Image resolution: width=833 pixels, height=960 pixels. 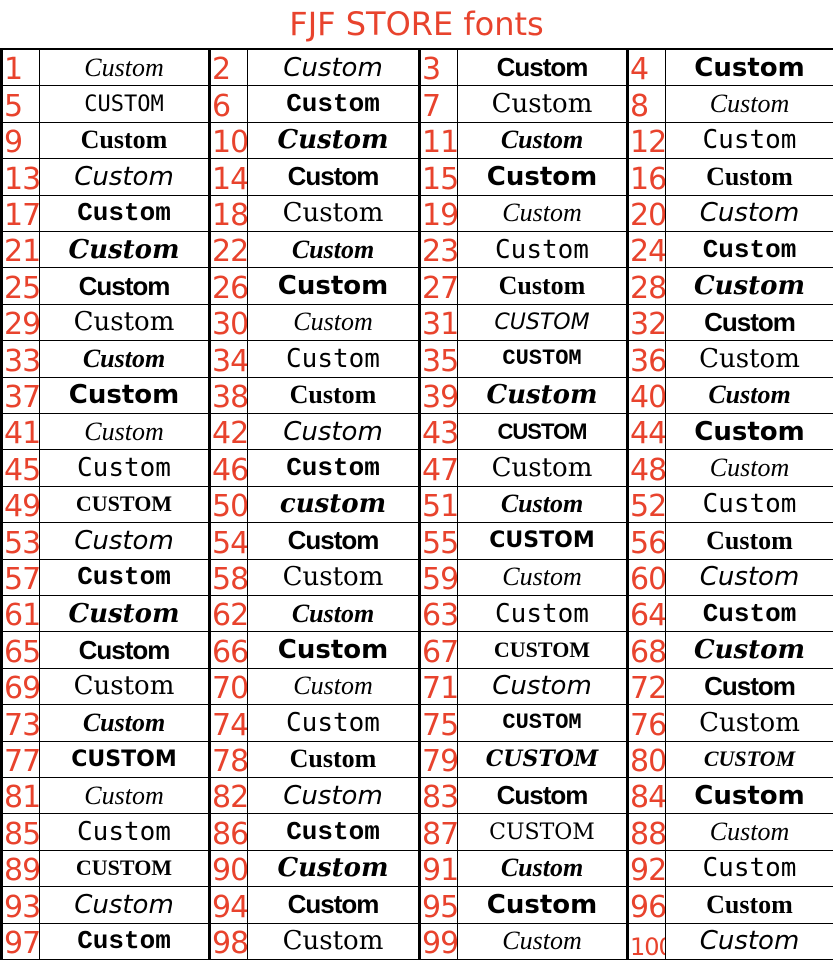 I want to click on font-number: 9, so click(x=20, y=141).